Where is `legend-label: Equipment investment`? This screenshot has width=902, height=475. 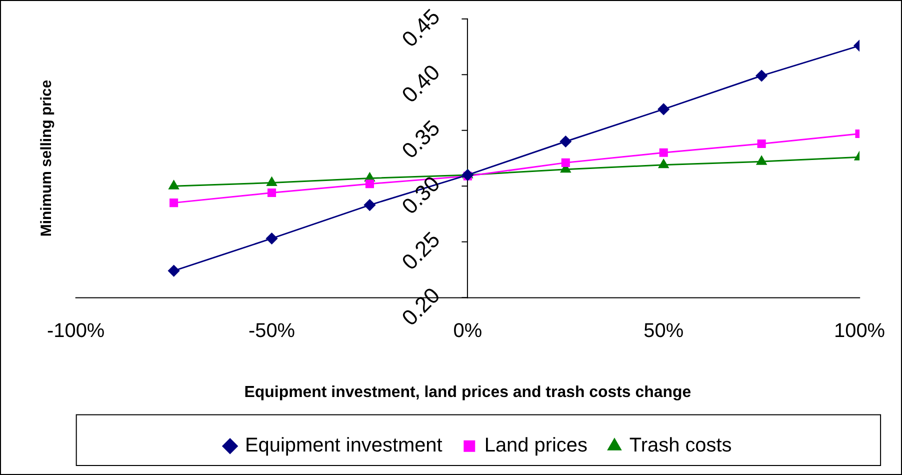
legend-label: Equipment investment is located at coordinates (344, 445).